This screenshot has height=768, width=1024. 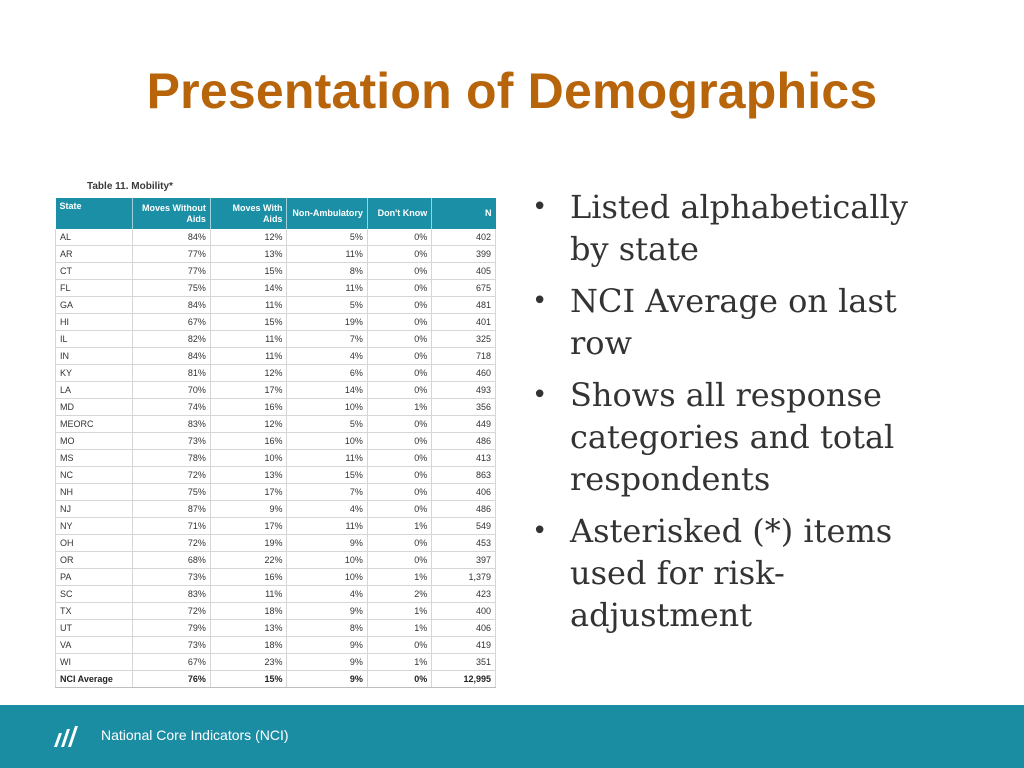 I want to click on bullet-text: NCI Average on last row, so click(x=733, y=322).